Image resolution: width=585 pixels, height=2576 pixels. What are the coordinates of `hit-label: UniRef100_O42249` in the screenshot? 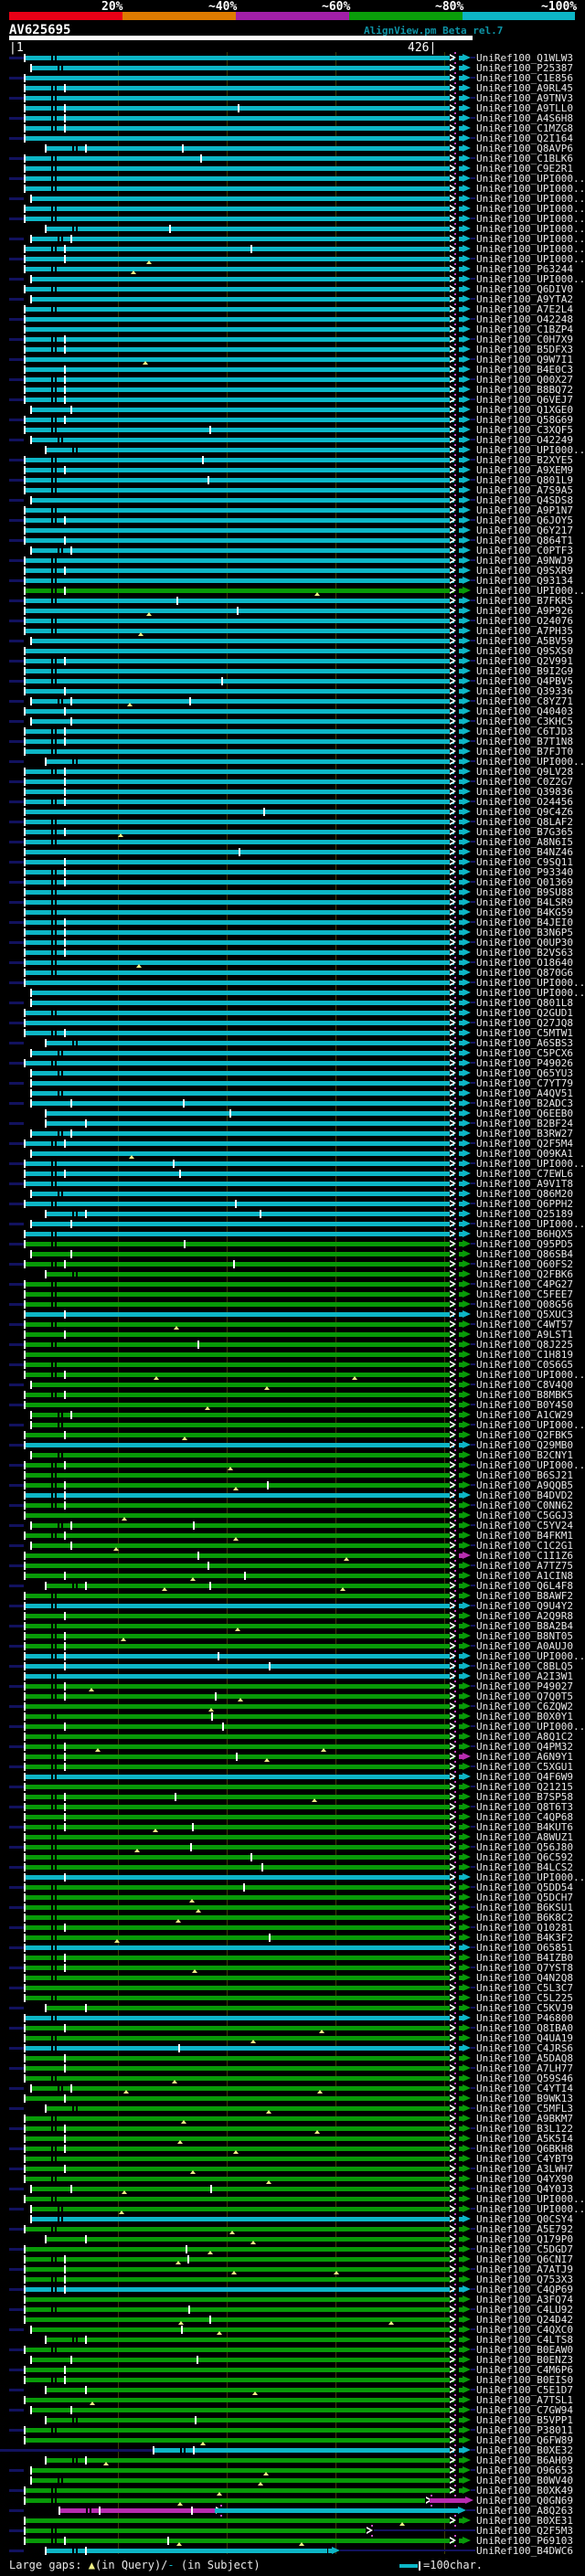 It's located at (524, 439).